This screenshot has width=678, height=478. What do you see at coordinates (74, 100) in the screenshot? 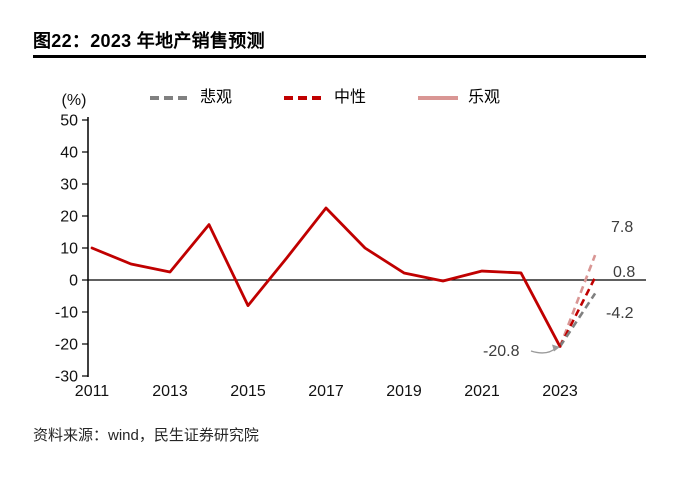
I see `y-axis-unit-label: (%)` at bounding box center [74, 100].